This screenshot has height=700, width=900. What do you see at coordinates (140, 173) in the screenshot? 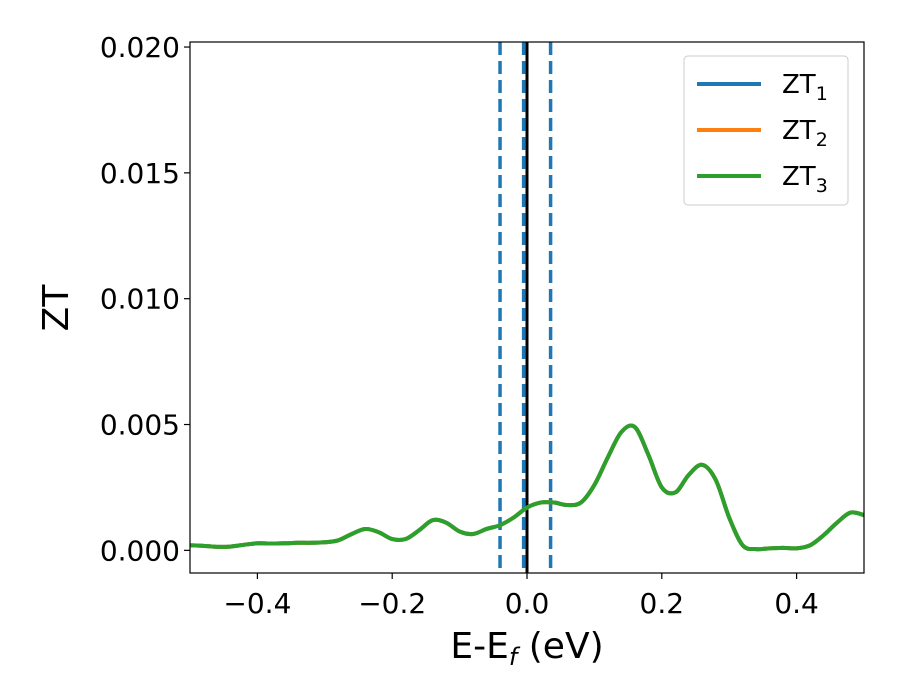
I see `y-tick-label: 0.015` at bounding box center [140, 173].